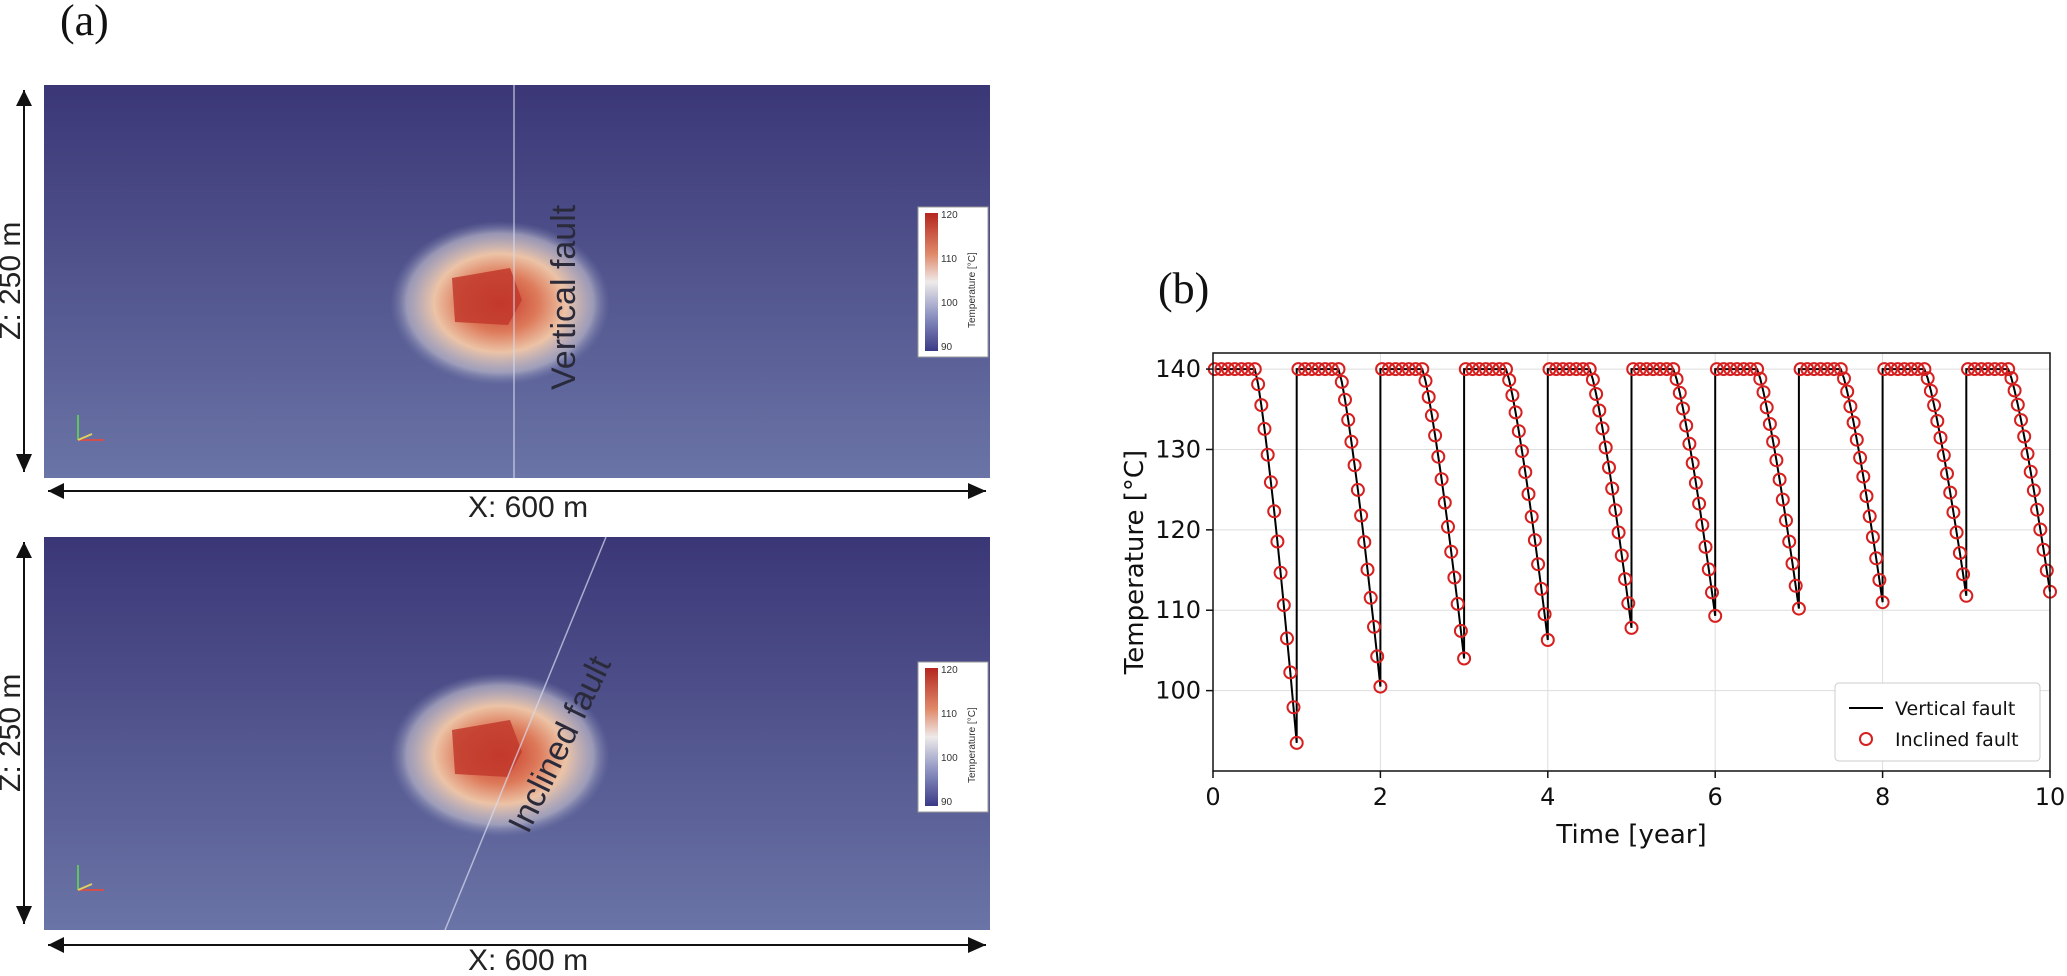 The height and width of the screenshot is (976, 2067). What do you see at coordinates (949, 215) in the screenshot?
I see `colorbar-tick: 120` at bounding box center [949, 215].